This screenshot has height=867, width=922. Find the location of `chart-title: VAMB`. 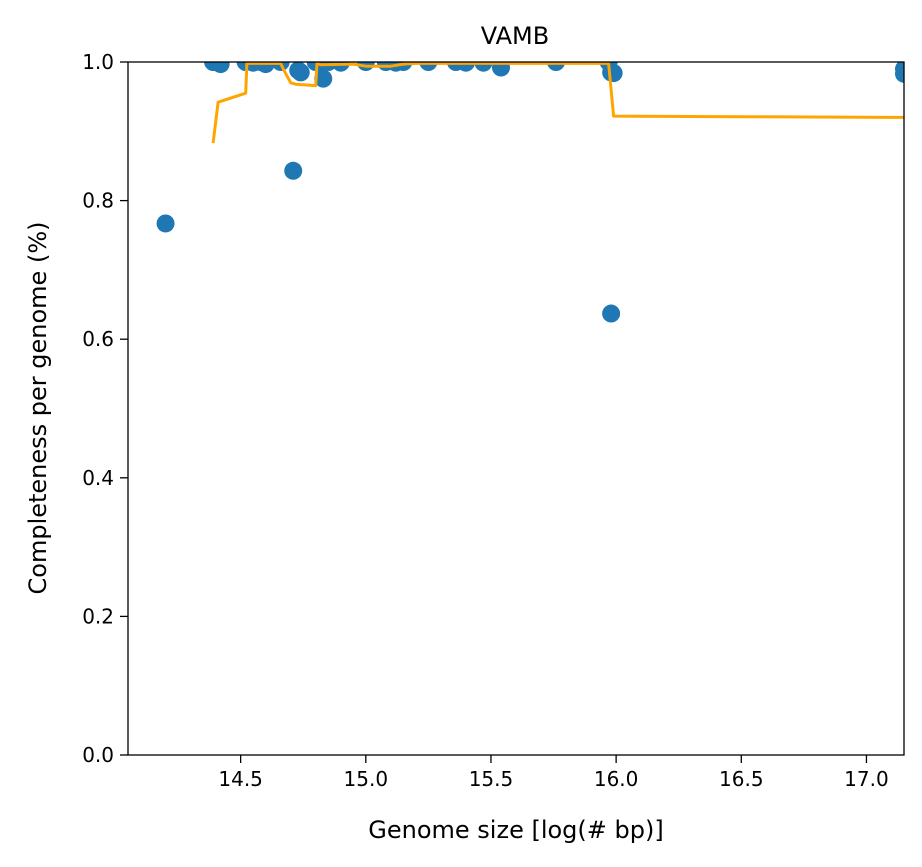

chart-title: VAMB is located at coordinates (515, 36).